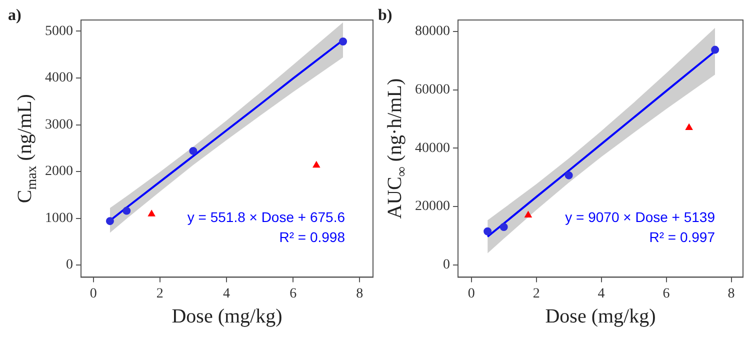 The width and height of the screenshot is (756, 337). Describe the element at coordinates (397, 148) in the screenshot. I see `y-axis-title: AUC∞ (ng·h/mL)` at that location.